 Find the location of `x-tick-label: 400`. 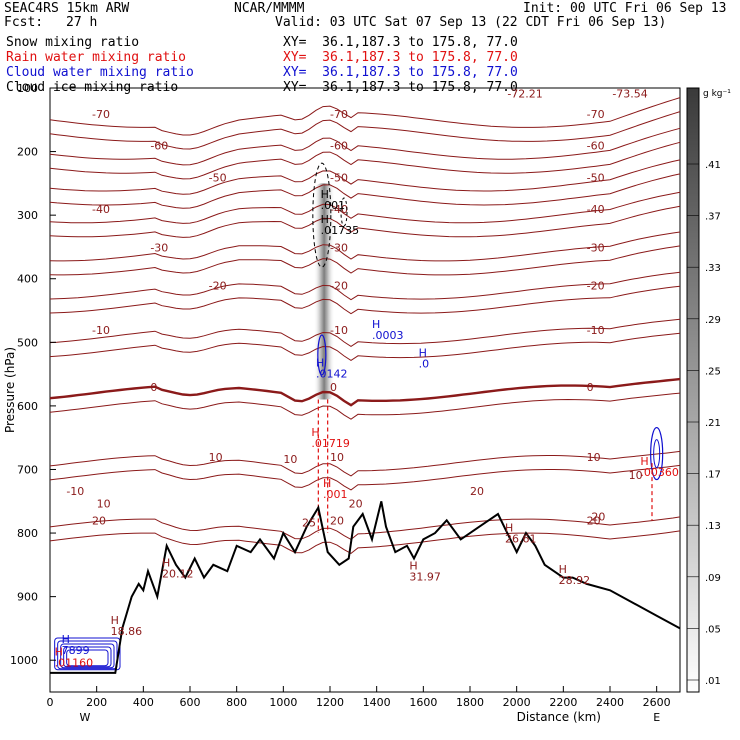

x-tick-label: 400 is located at coordinates (143, 702).